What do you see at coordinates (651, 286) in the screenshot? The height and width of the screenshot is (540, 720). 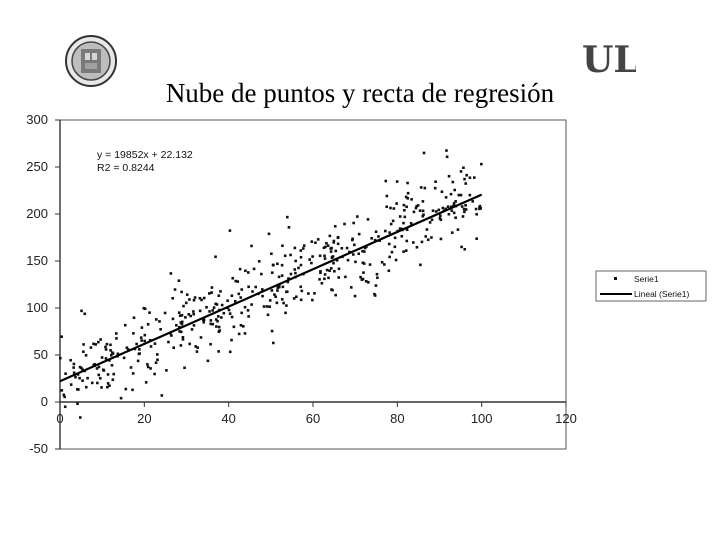 I see `chart-legend: Serie1 Lineal (Serie1)` at bounding box center [651, 286].